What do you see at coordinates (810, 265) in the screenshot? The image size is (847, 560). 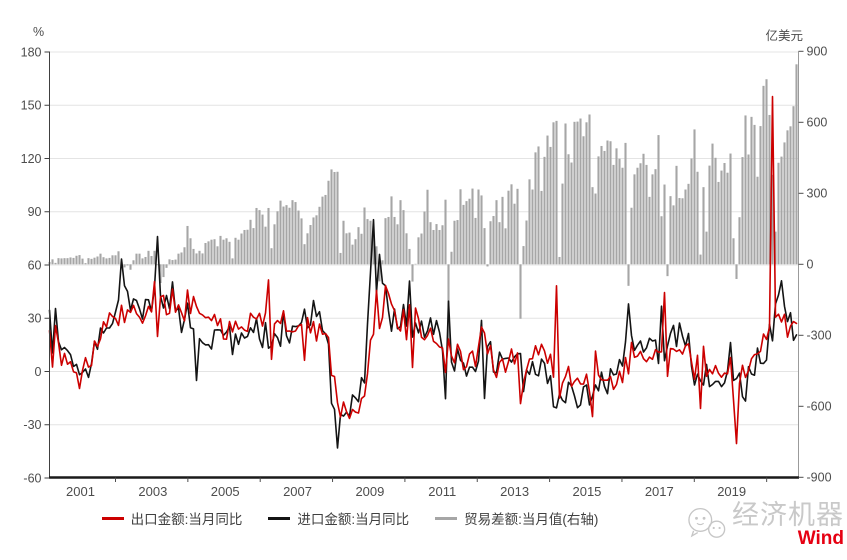 I see `right-axis-label: 0` at bounding box center [810, 265].